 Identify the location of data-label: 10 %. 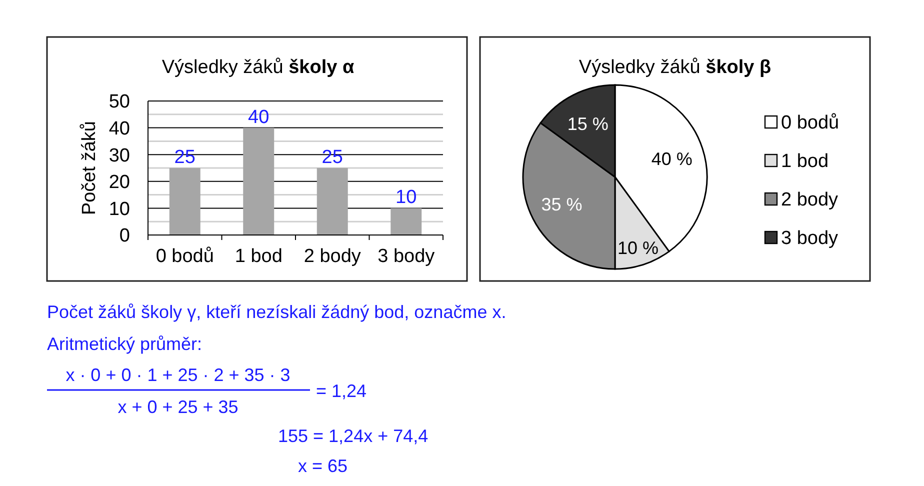
(638, 248).